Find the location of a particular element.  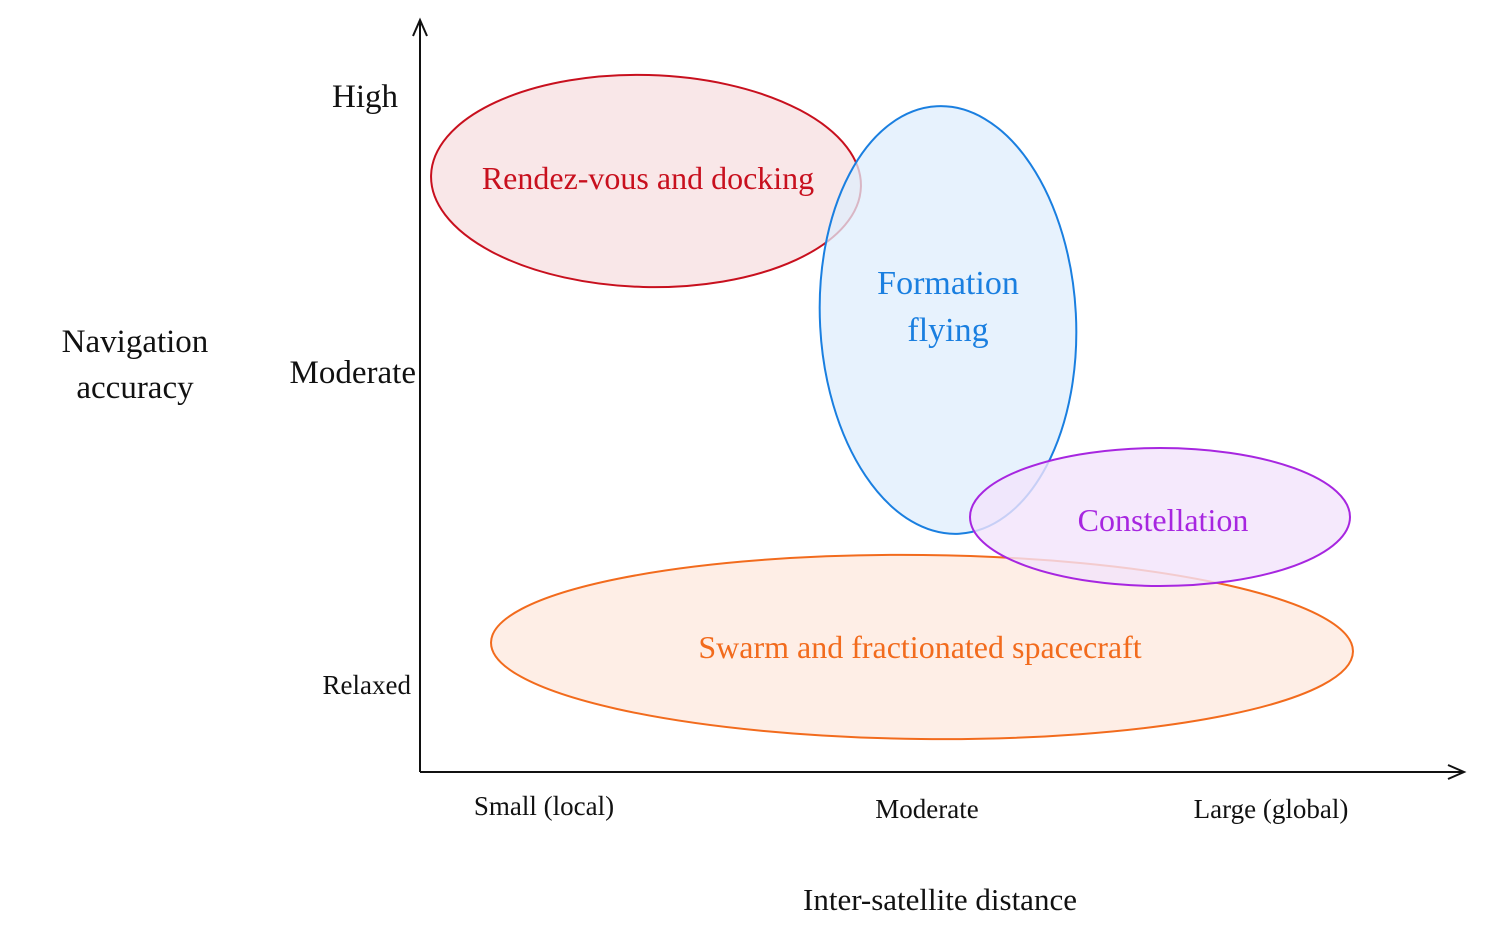

x-level-moderate: Moderate is located at coordinates (926, 809).